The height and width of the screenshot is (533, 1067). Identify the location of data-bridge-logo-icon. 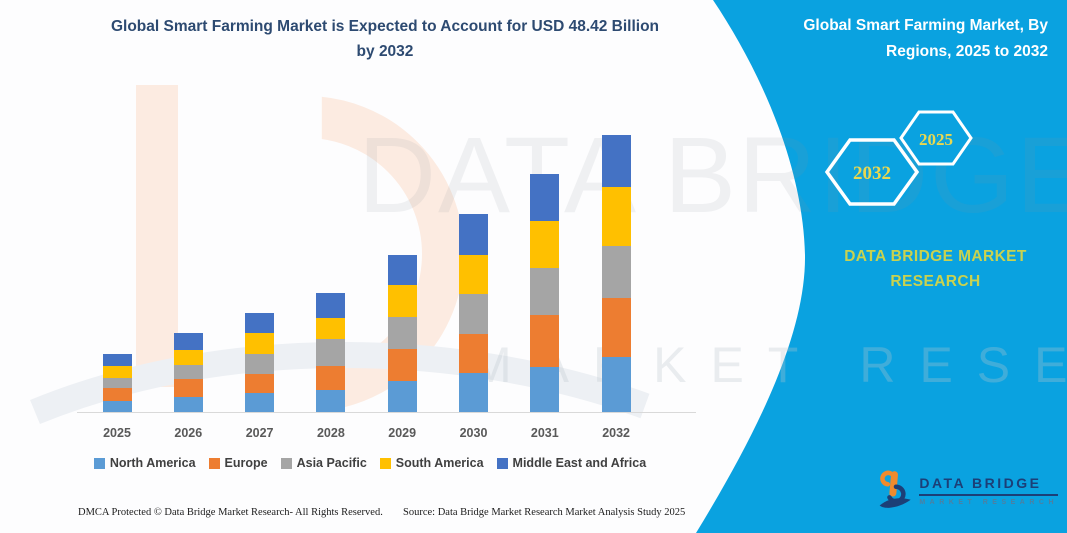
(895, 489).